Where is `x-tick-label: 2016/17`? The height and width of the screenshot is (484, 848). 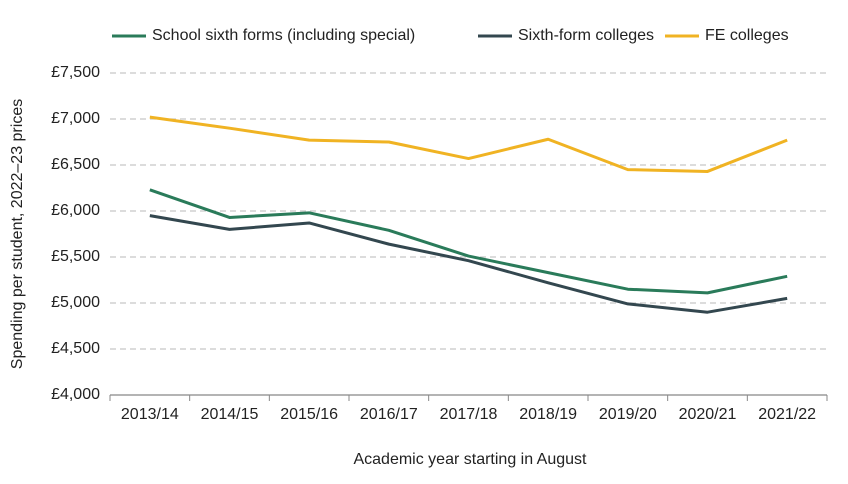
x-tick-label: 2016/17 is located at coordinates (389, 414).